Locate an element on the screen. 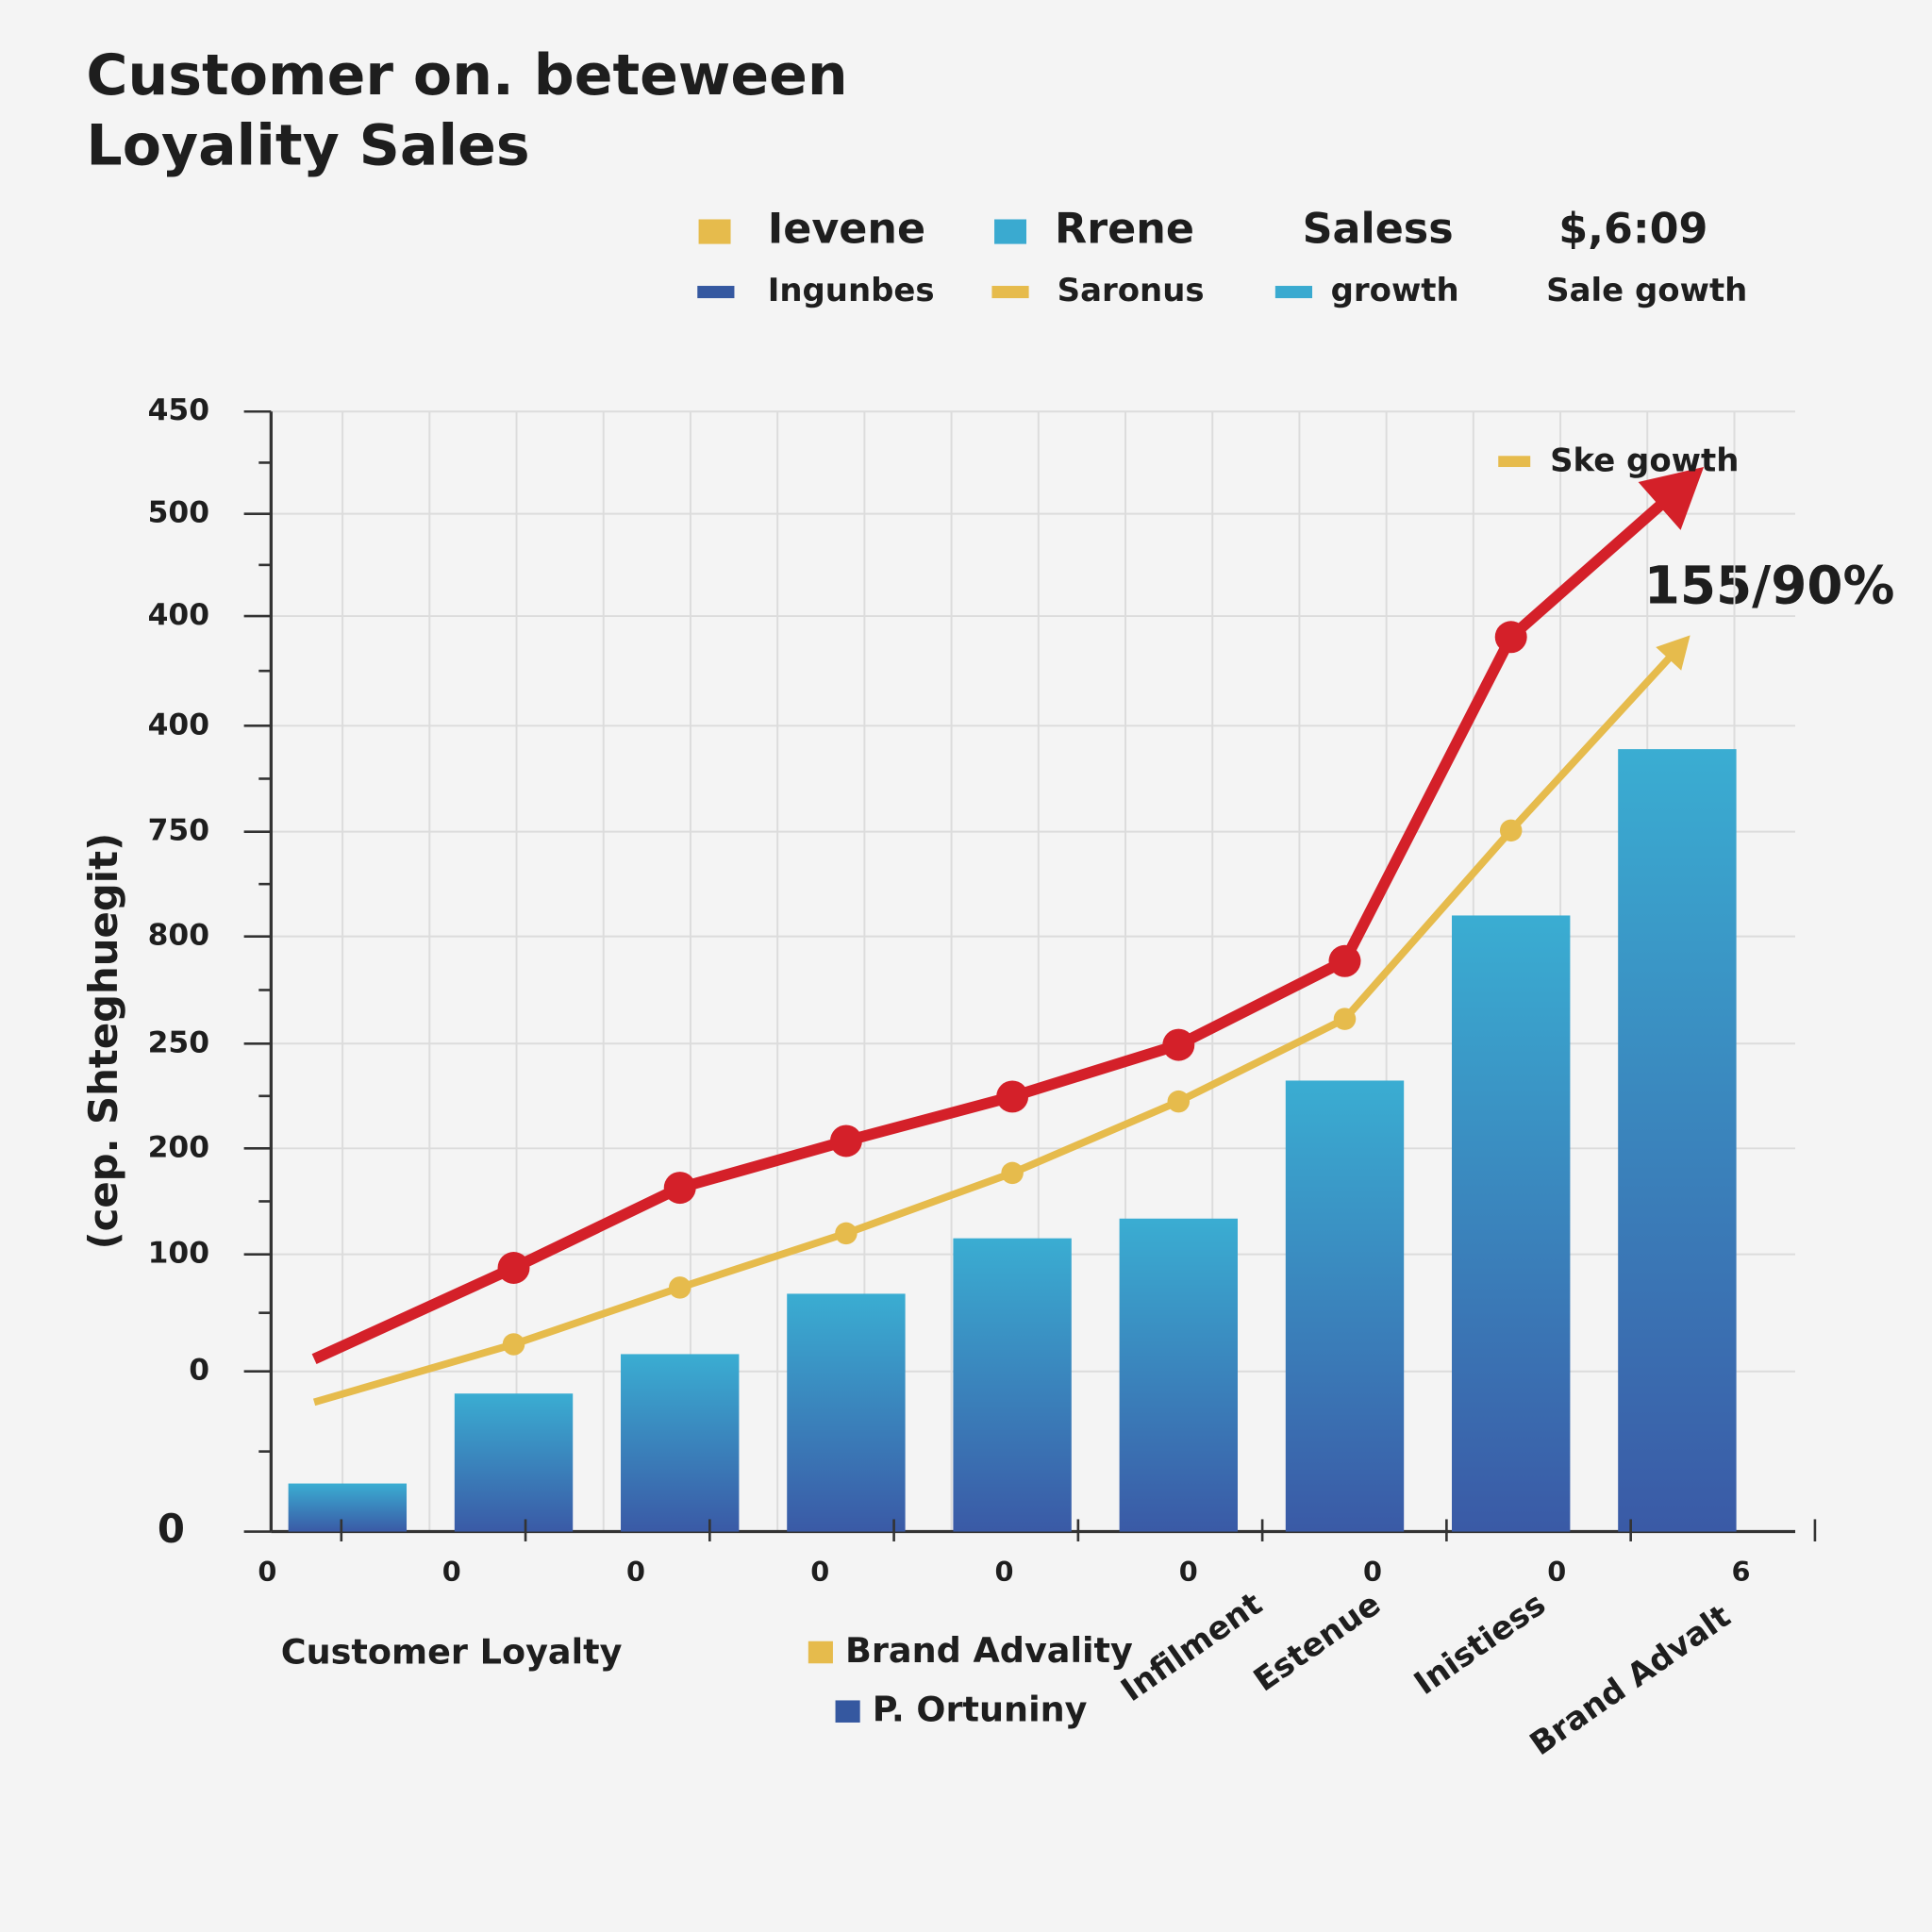 The height and width of the screenshot is (1932, 1932). x-caption: Customer Loyalty is located at coordinates (452, 1652).